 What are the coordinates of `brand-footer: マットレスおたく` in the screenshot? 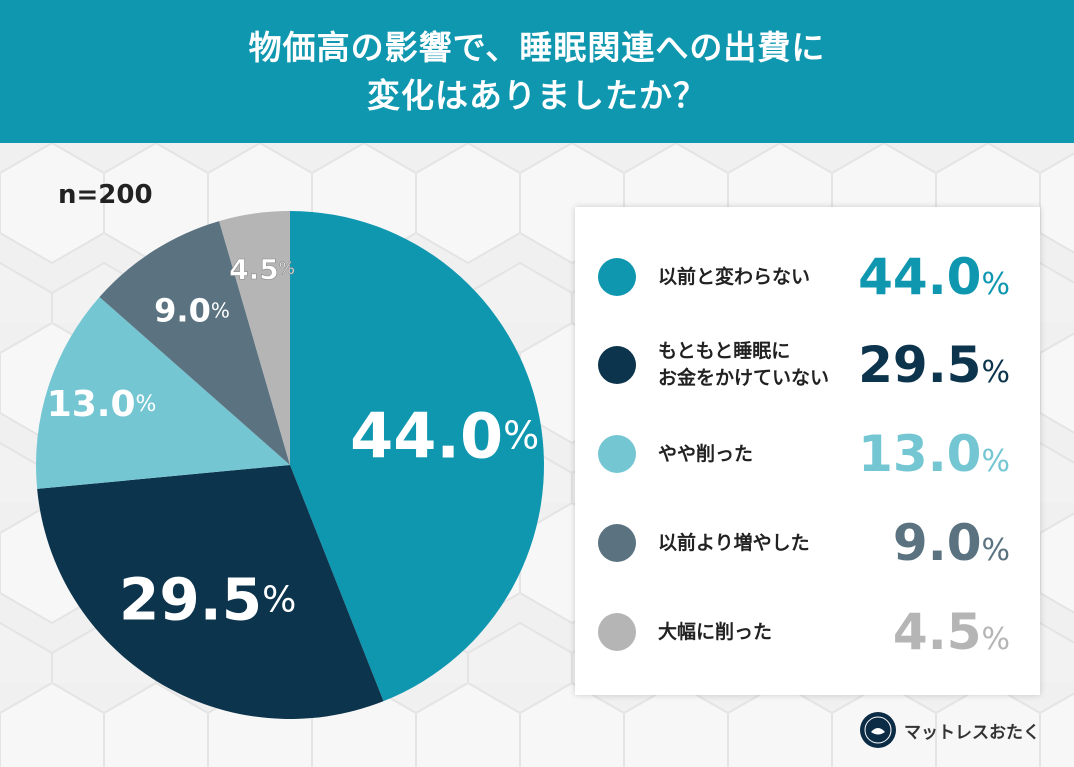 It's located at (950, 730).